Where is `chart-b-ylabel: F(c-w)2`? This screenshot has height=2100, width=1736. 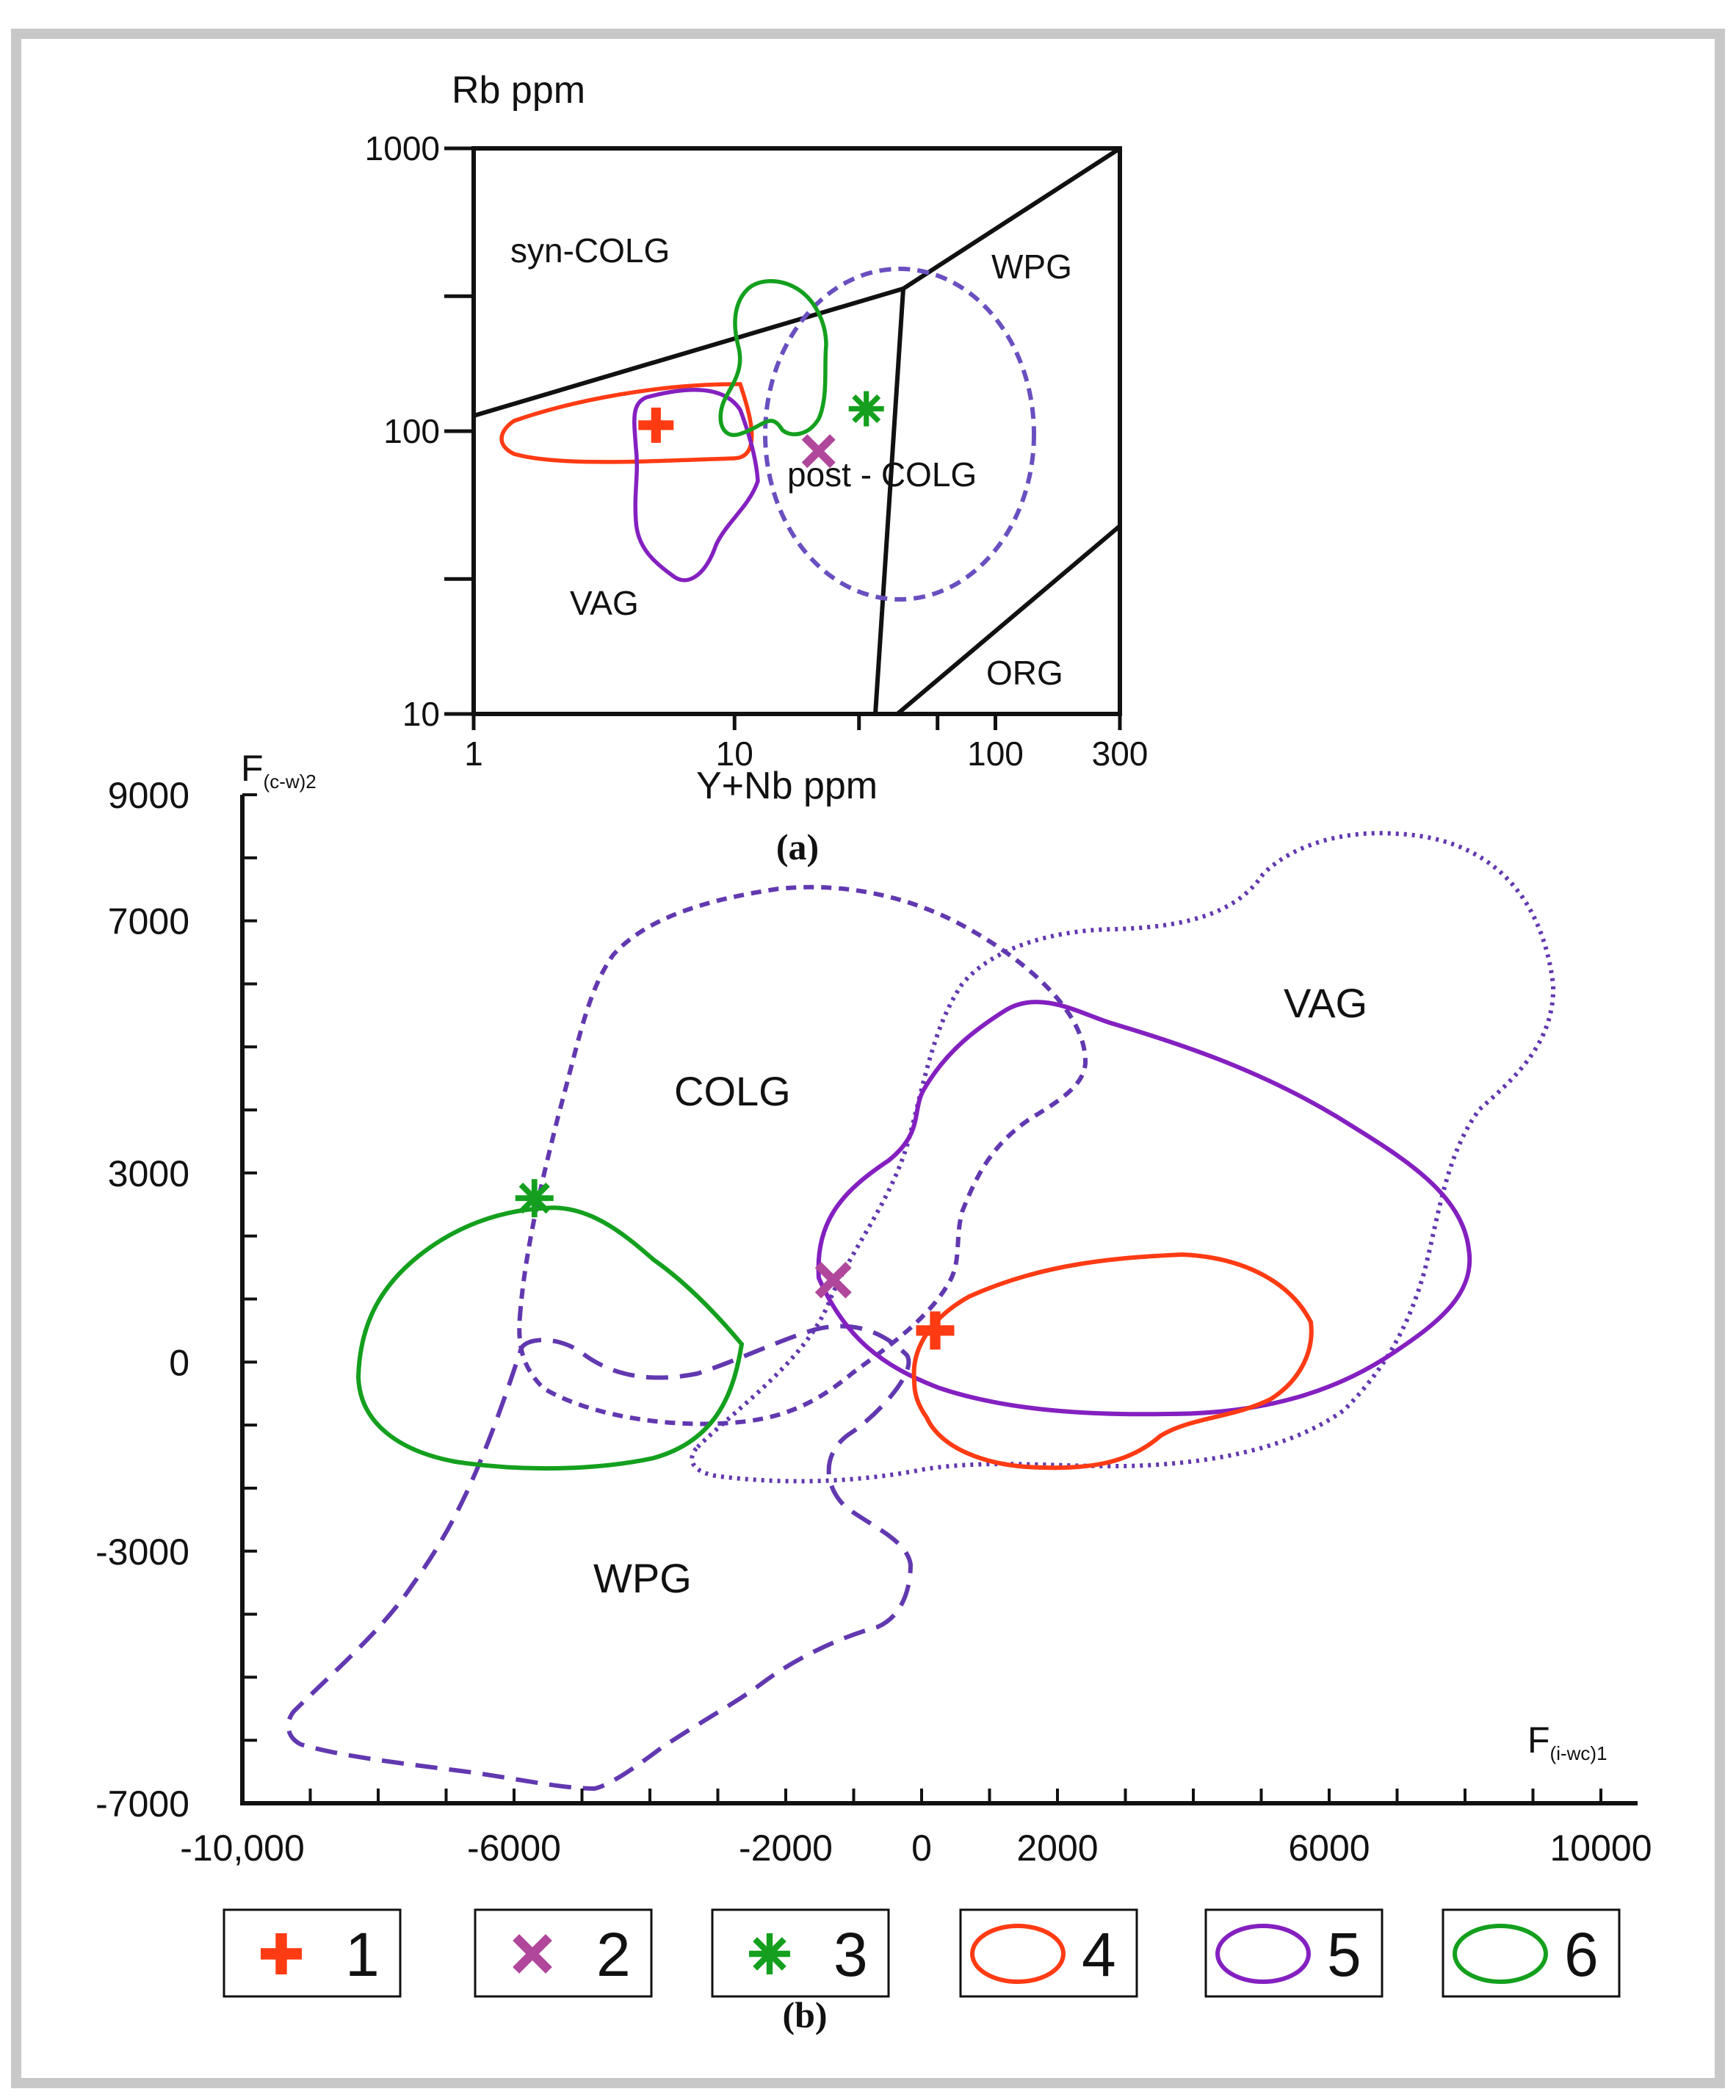
chart-b-ylabel: F(c-w)2 is located at coordinates (279, 771).